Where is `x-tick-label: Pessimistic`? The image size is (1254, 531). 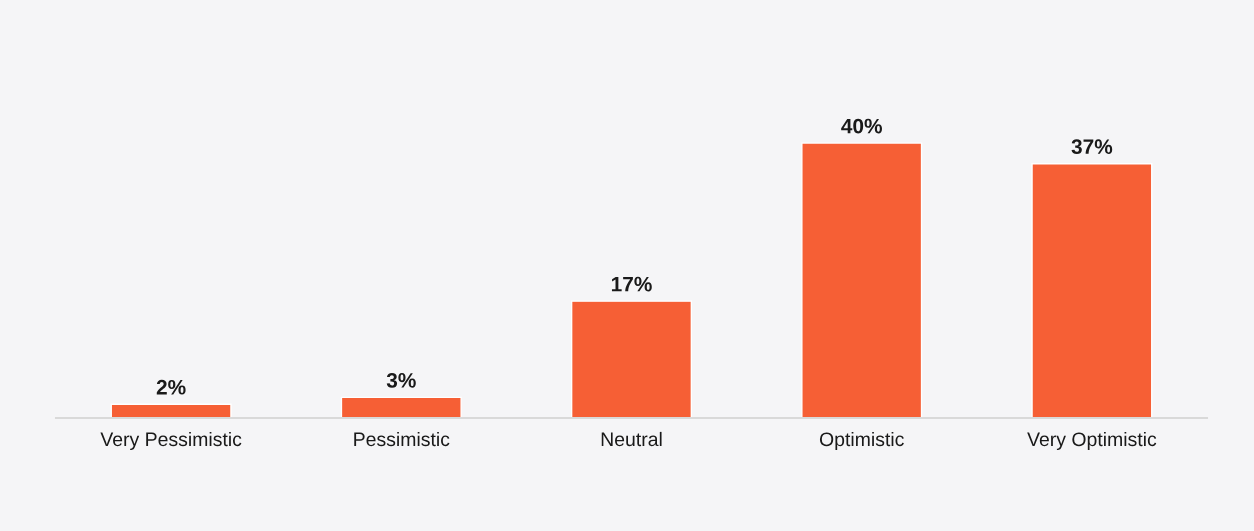 x-tick-label: Pessimistic is located at coordinates (402, 439).